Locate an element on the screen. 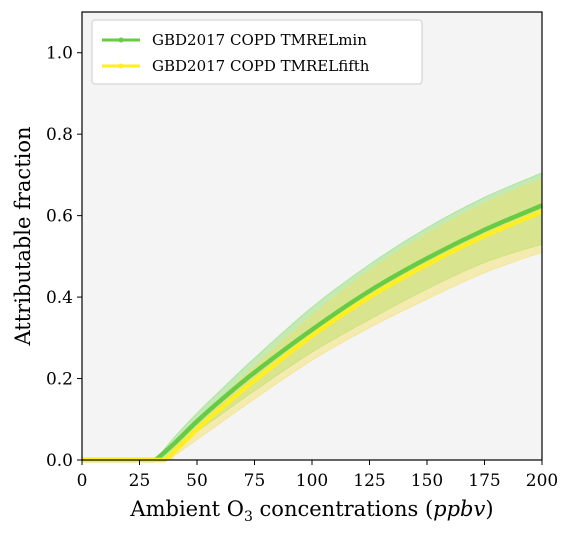 The height and width of the screenshot is (543, 583). legend-box is located at coordinates (257, 52).